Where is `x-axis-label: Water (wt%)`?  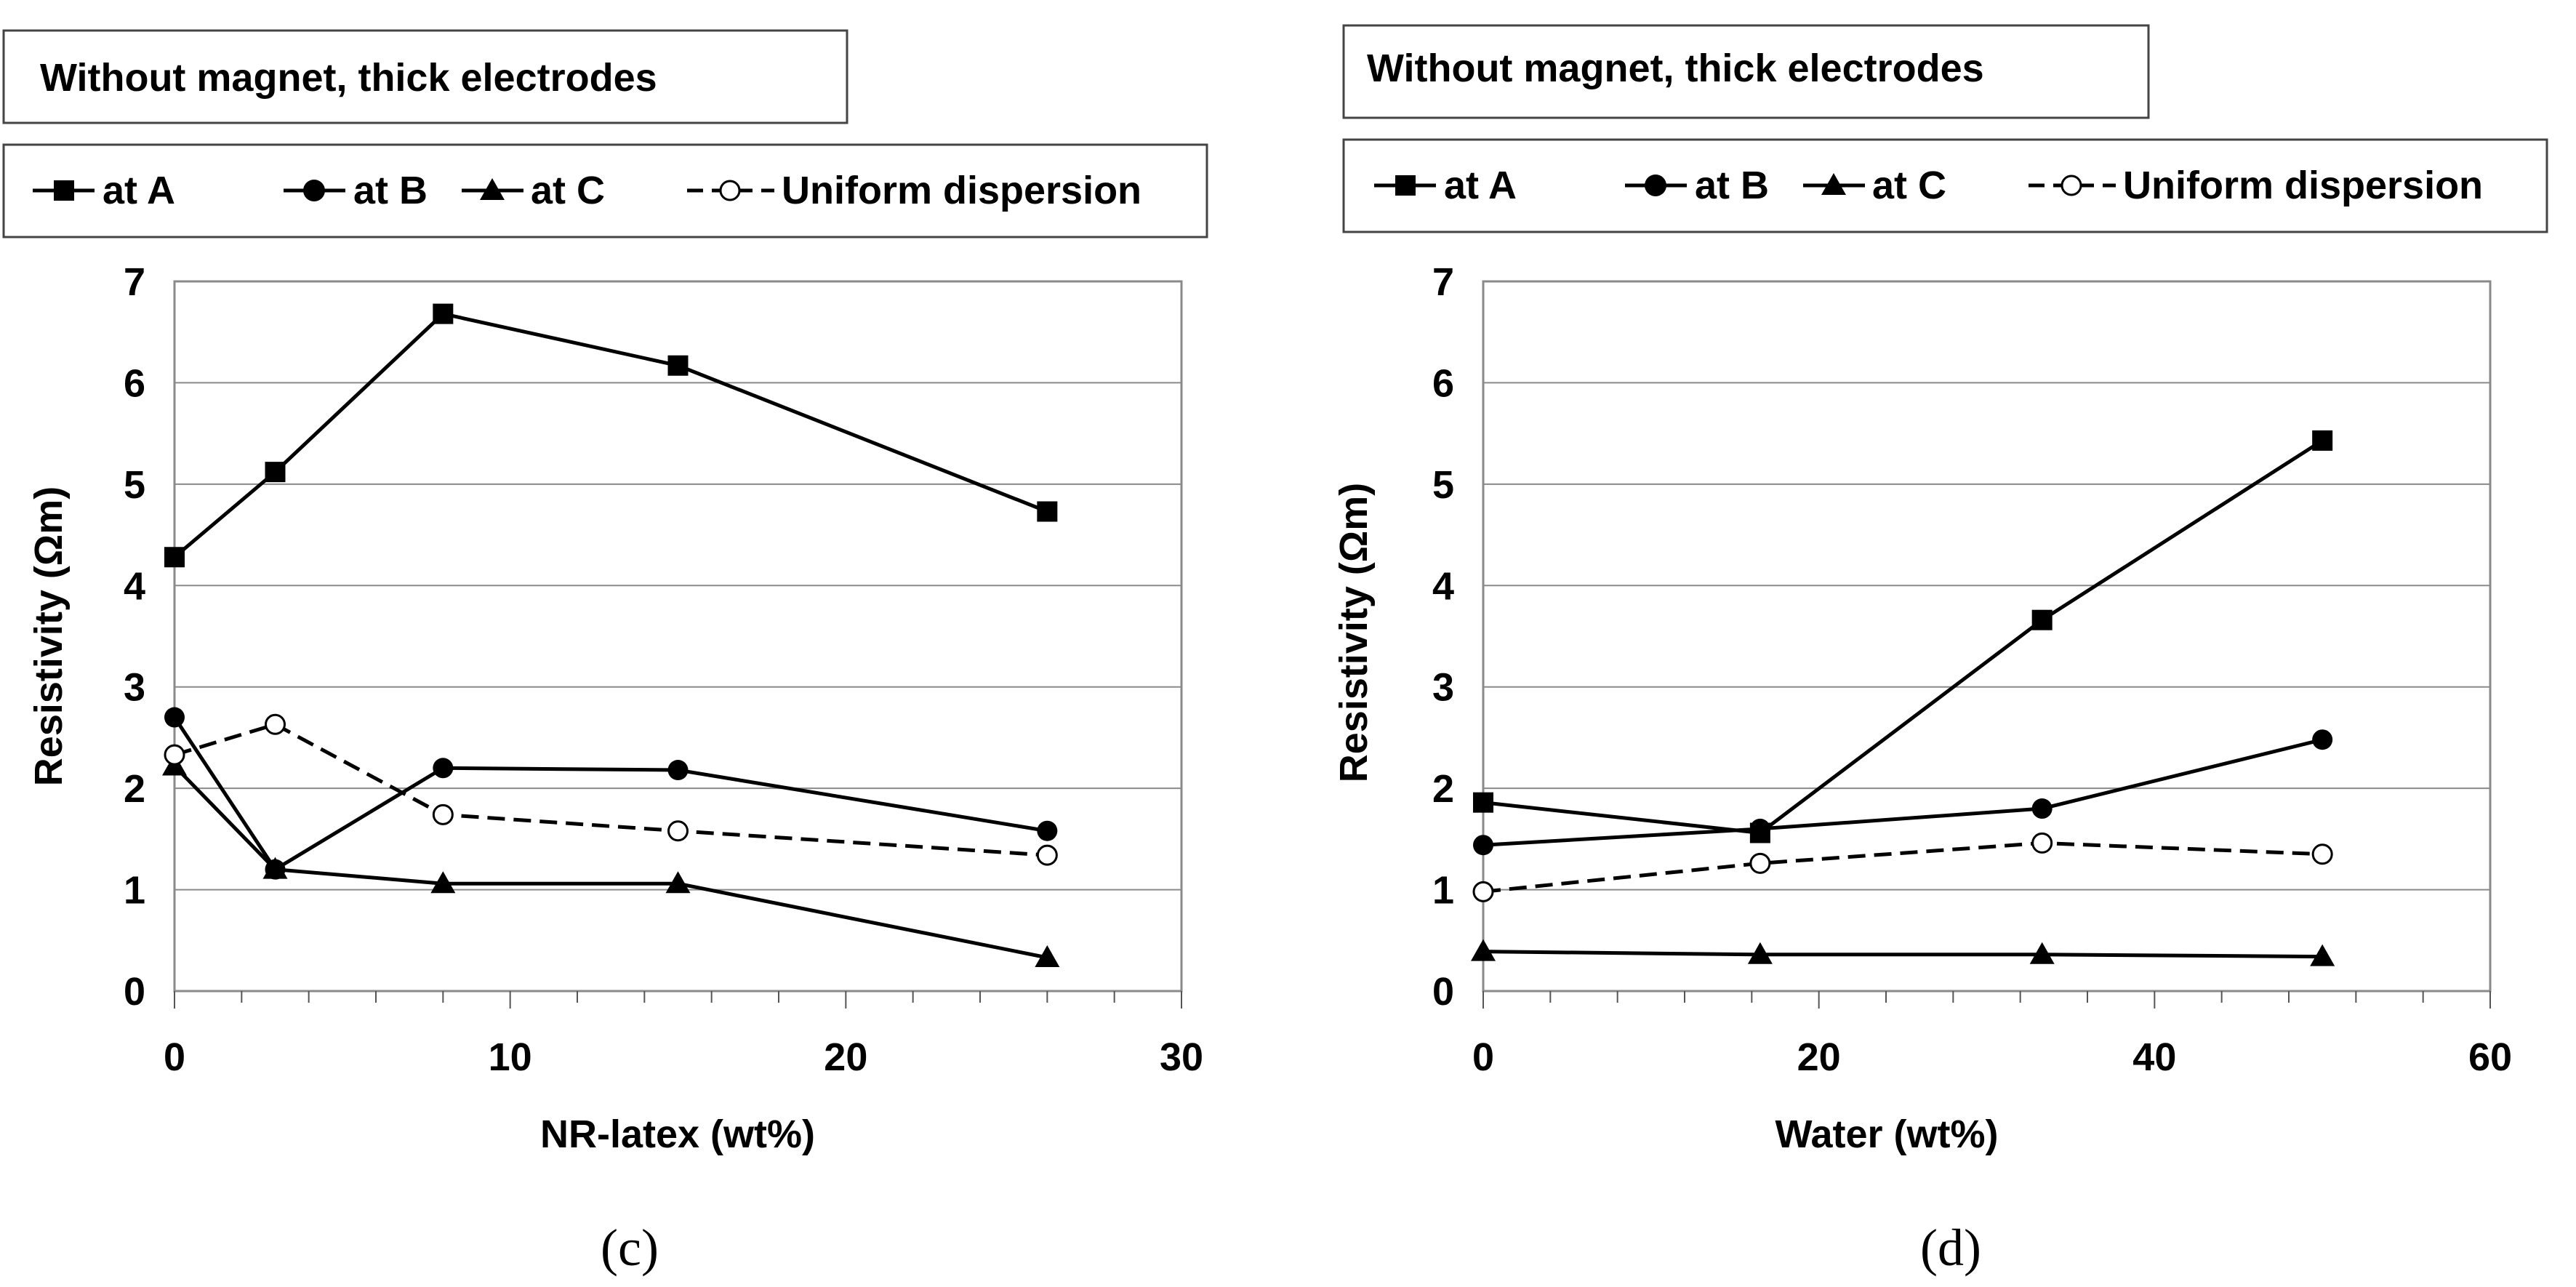
x-axis-label: Water (wt%) is located at coordinates (1887, 1134).